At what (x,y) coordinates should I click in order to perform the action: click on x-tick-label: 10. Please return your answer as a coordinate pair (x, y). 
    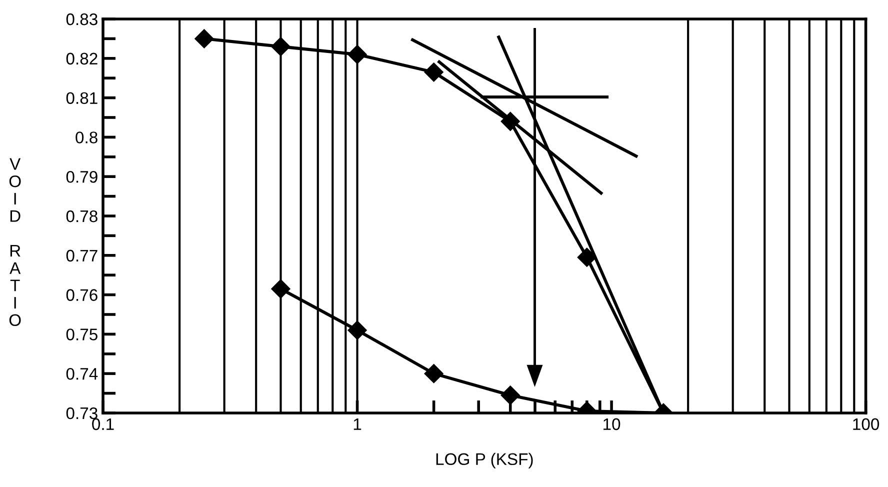
    Looking at the image, I should click on (612, 424).